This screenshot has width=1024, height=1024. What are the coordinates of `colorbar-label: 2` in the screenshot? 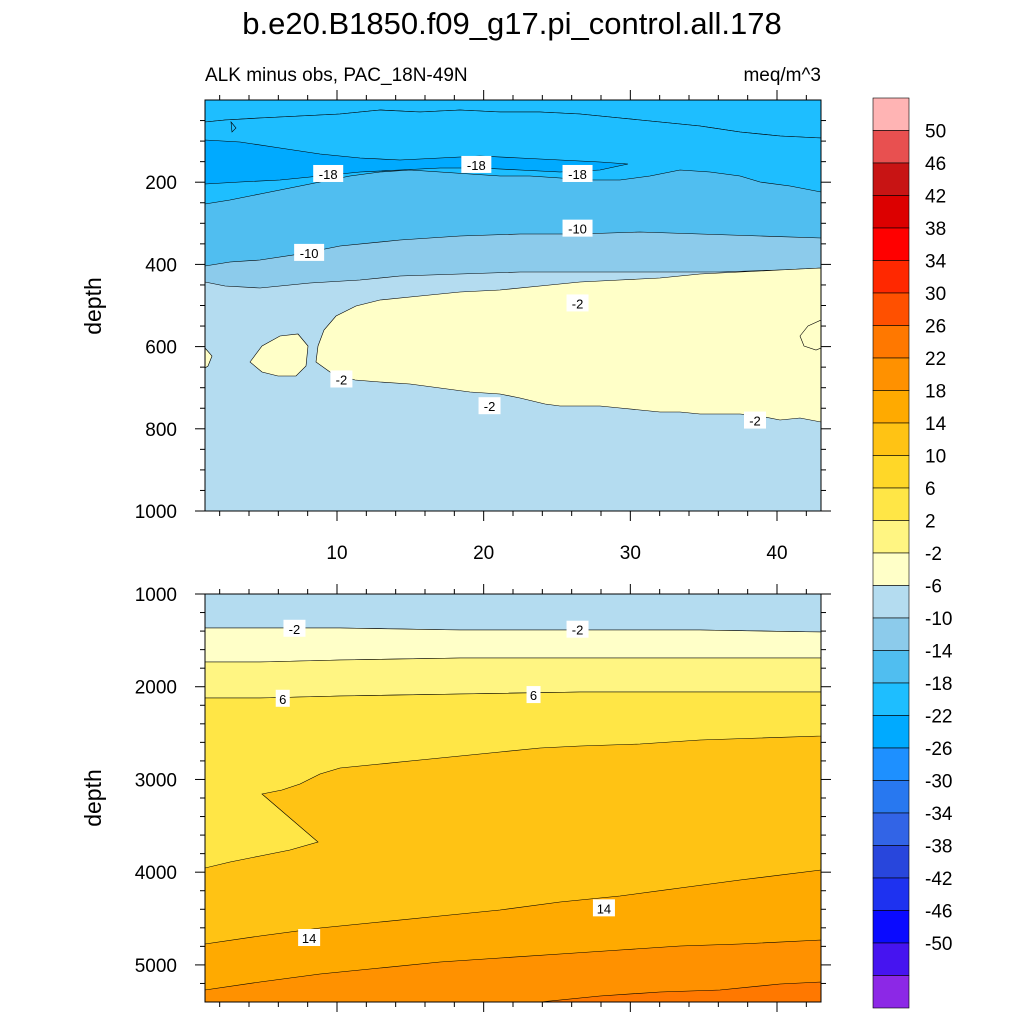 It's located at (930, 522).